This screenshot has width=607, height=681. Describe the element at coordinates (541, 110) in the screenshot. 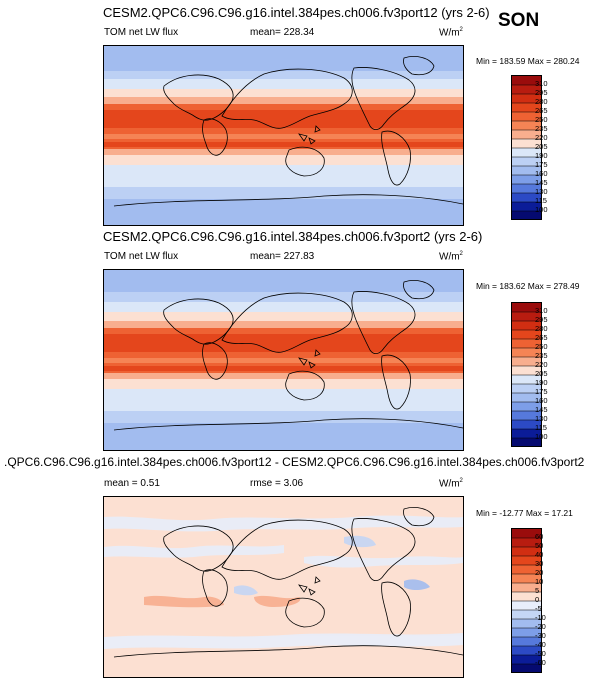

I see `cb1-label: 265` at that location.